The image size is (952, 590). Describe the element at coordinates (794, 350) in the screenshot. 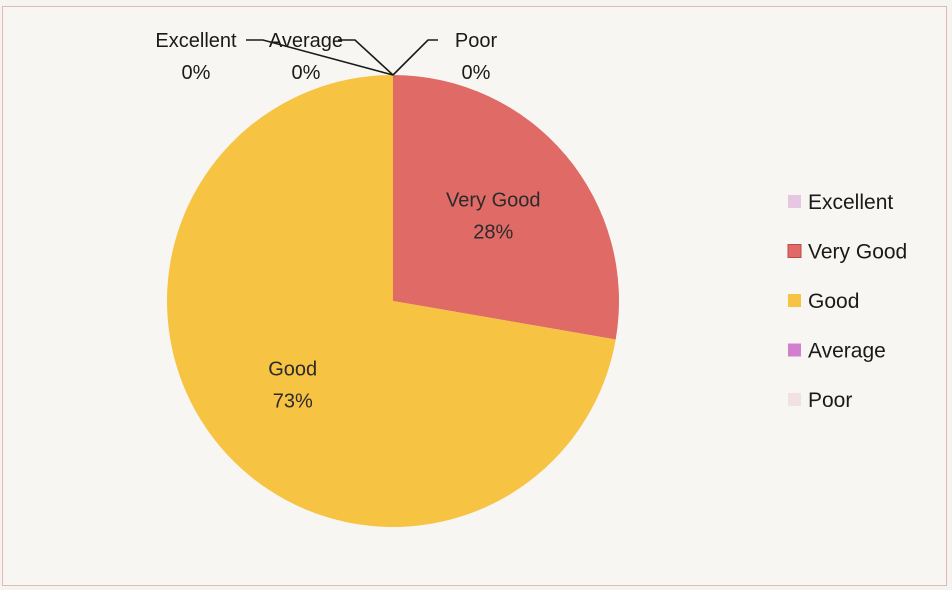

I see `legend-swatch-average` at that location.